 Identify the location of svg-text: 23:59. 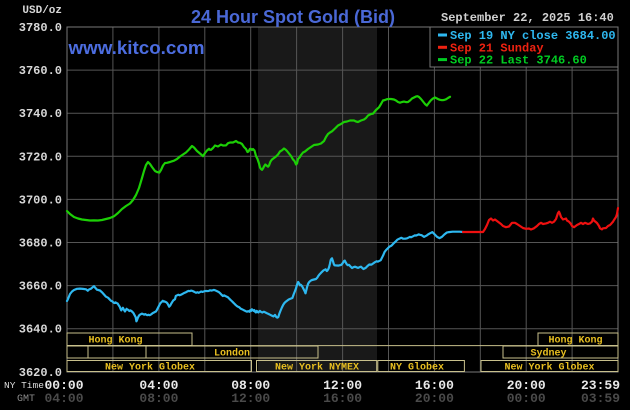
(600, 385).